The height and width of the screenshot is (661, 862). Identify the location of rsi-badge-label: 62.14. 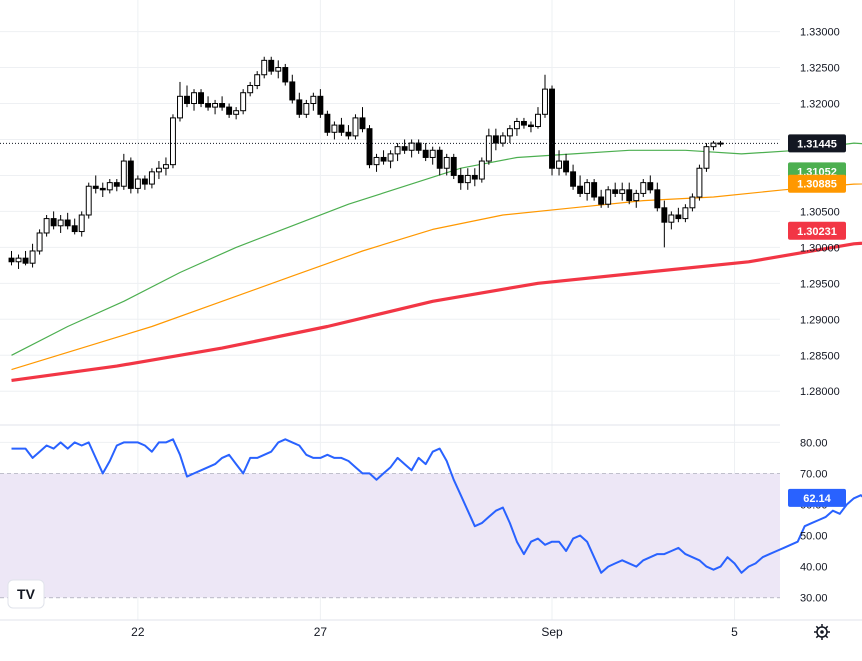
(817, 499).